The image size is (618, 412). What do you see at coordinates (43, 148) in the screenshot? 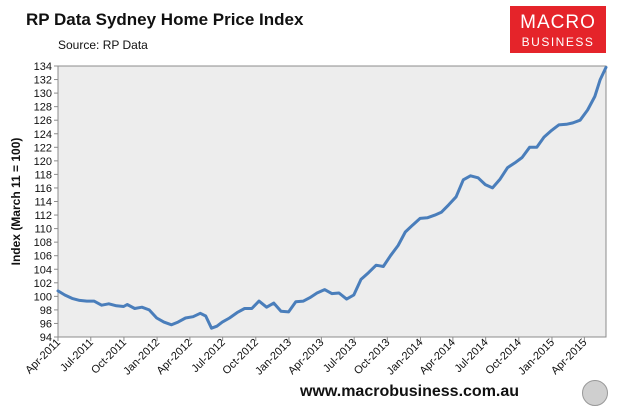
I see `y-tick-label: 122` at bounding box center [43, 148].